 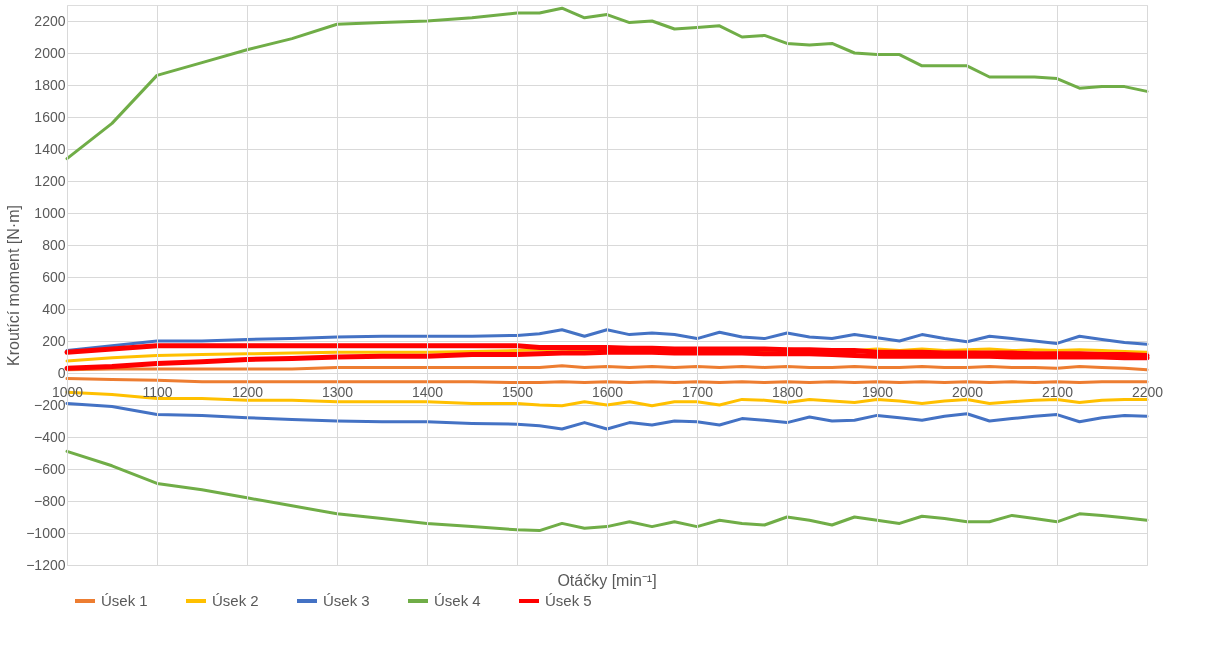 What do you see at coordinates (235, 600) in the screenshot?
I see `legend-label: Úsek 2` at bounding box center [235, 600].